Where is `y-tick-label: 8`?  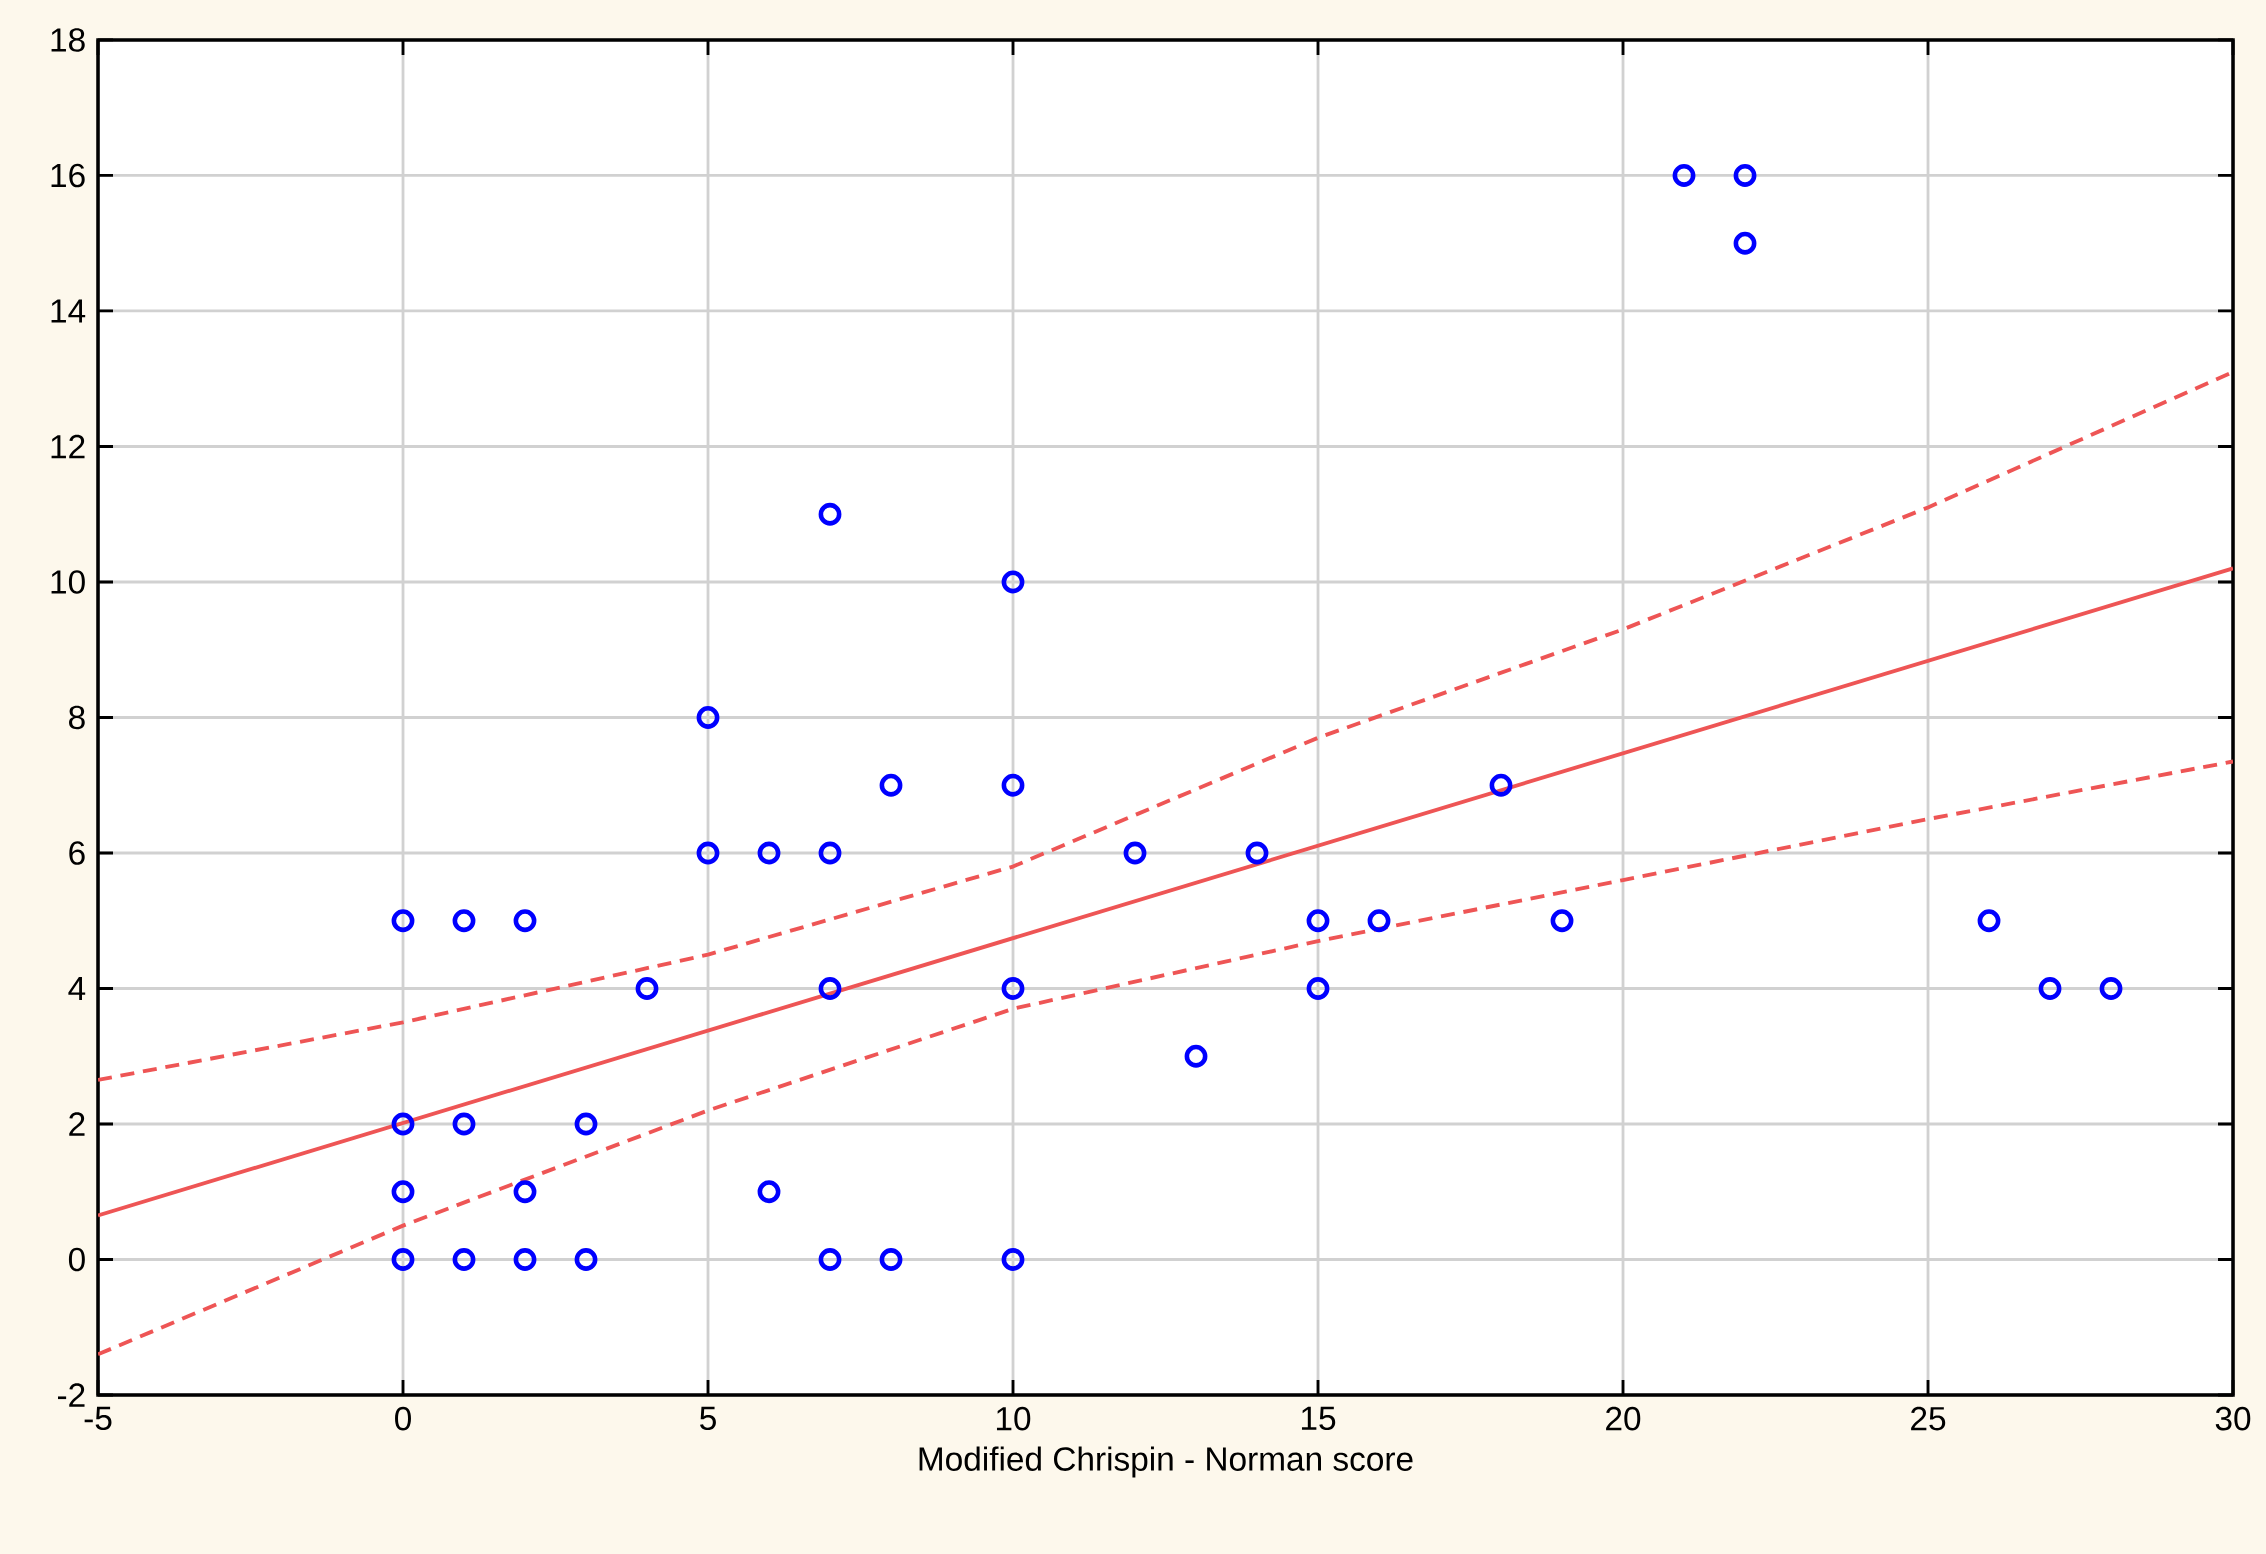 y-tick-label: 8 is located at coordinates (77, 717).